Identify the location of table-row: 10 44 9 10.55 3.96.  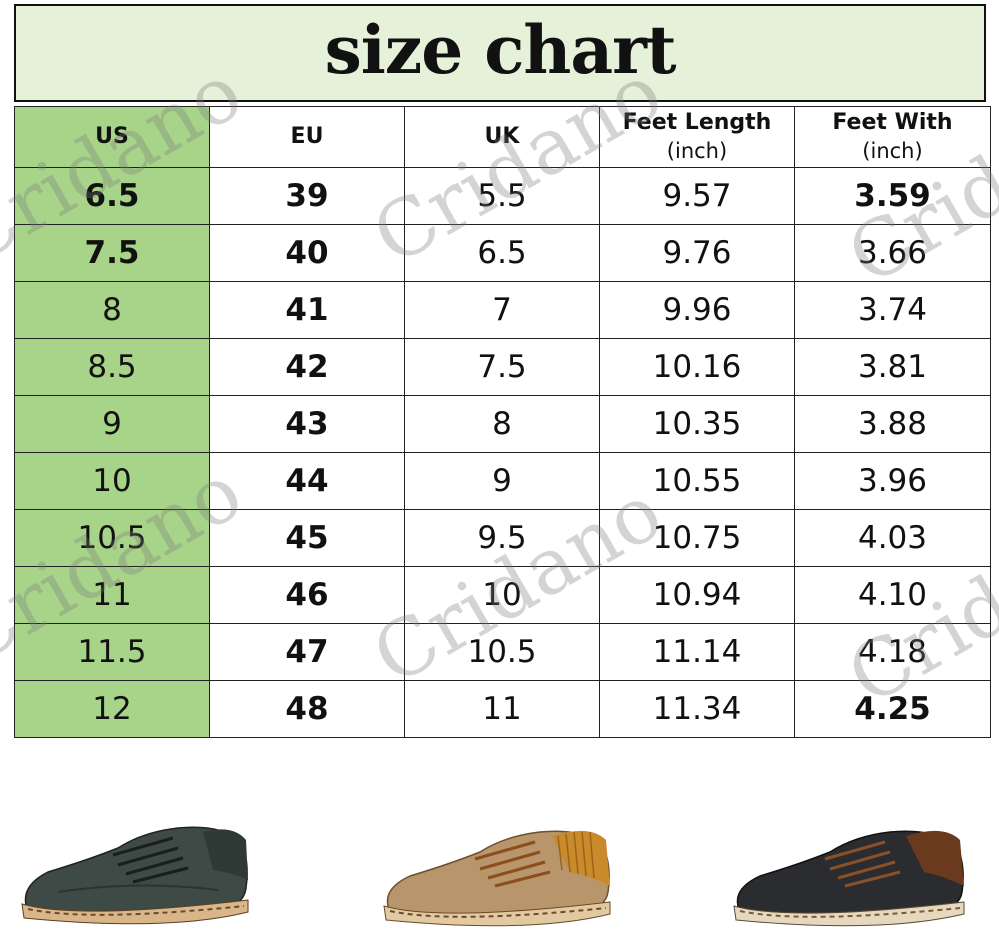
(502, 481).